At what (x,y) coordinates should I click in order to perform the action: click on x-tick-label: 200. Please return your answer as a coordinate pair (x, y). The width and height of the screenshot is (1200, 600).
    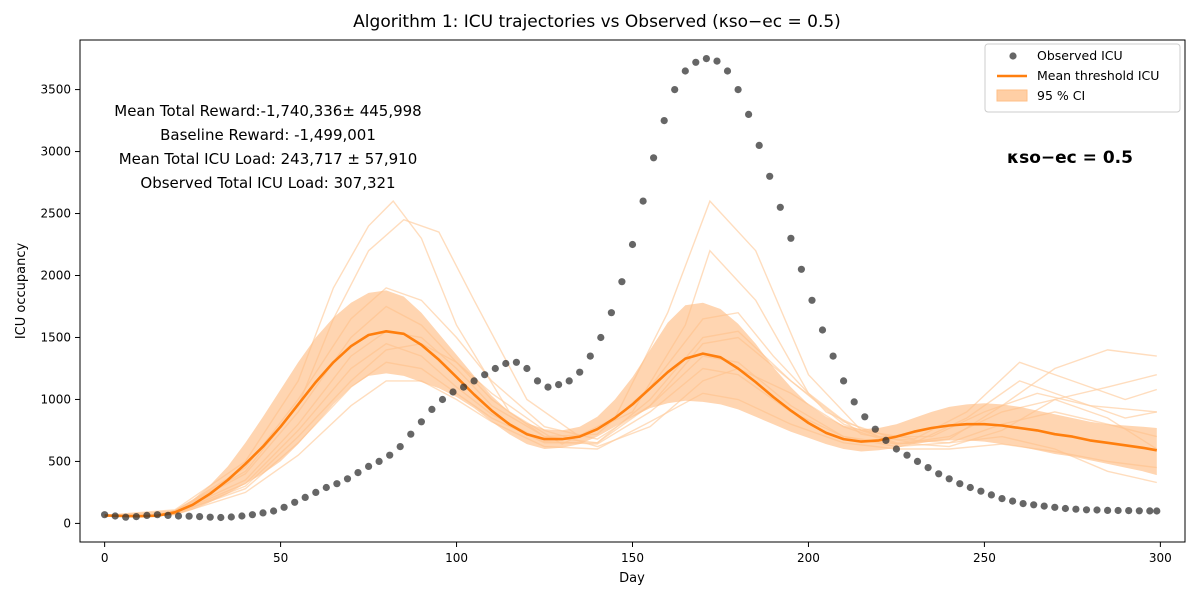
    Looking at the image, I should click on (808, 558).